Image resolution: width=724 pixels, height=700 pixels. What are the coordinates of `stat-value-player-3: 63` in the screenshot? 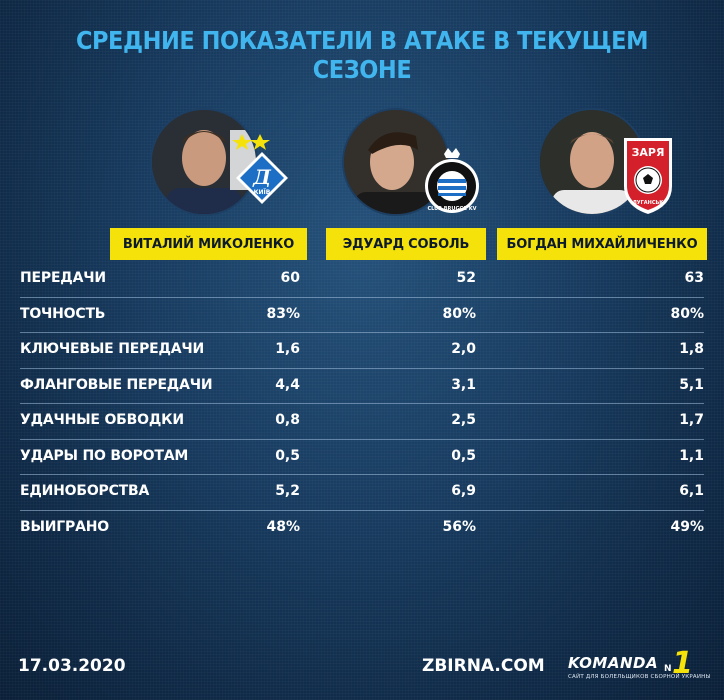 It's located at (694, 278).